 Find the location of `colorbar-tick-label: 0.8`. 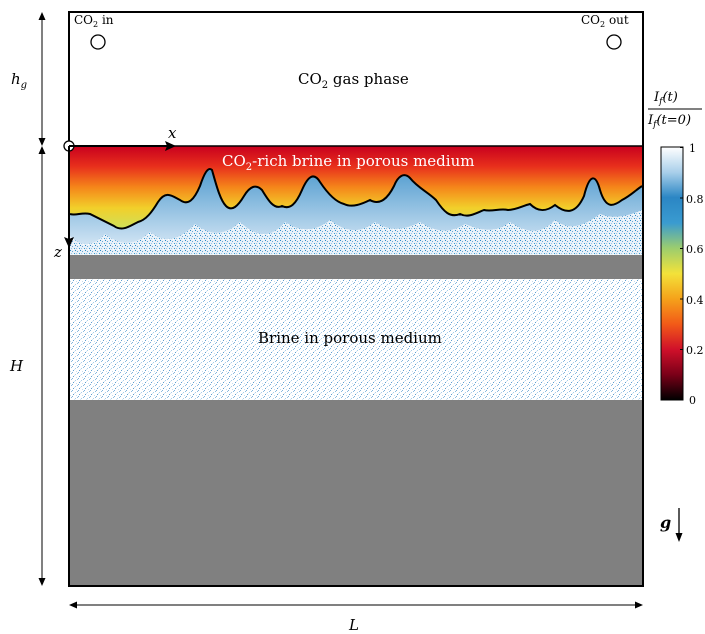

colorbar-tick-label: 0.8 is located at coordinates (695, 199).